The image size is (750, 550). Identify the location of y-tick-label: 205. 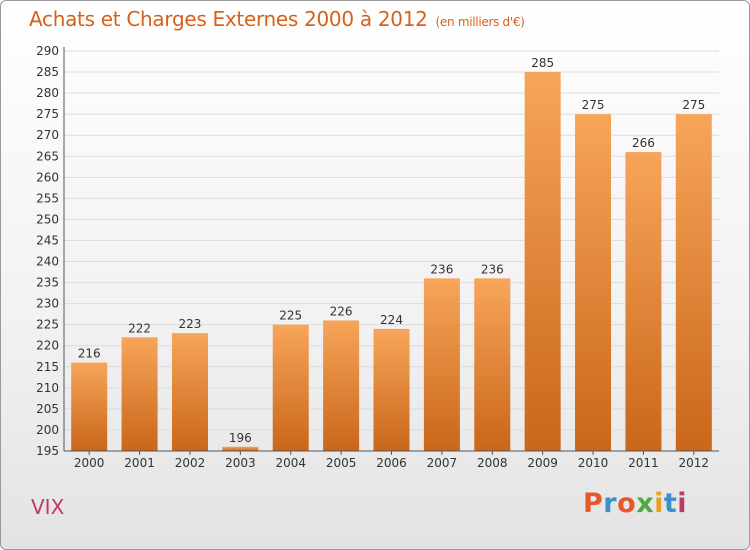
(47, 409).